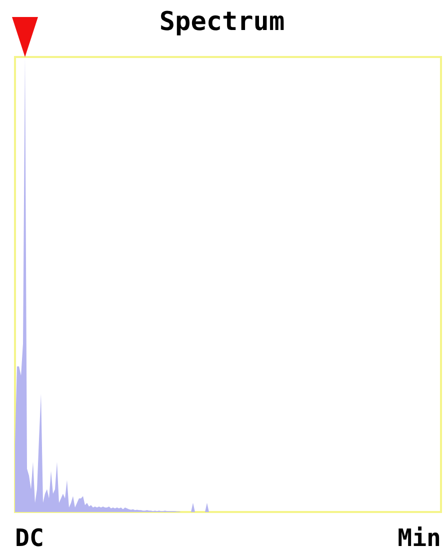 This screenshot has width=444, height=552. What do you see at coordinates (29, 538) in the screenshot?
I see `text: DC` at bounding box center [29, 538].